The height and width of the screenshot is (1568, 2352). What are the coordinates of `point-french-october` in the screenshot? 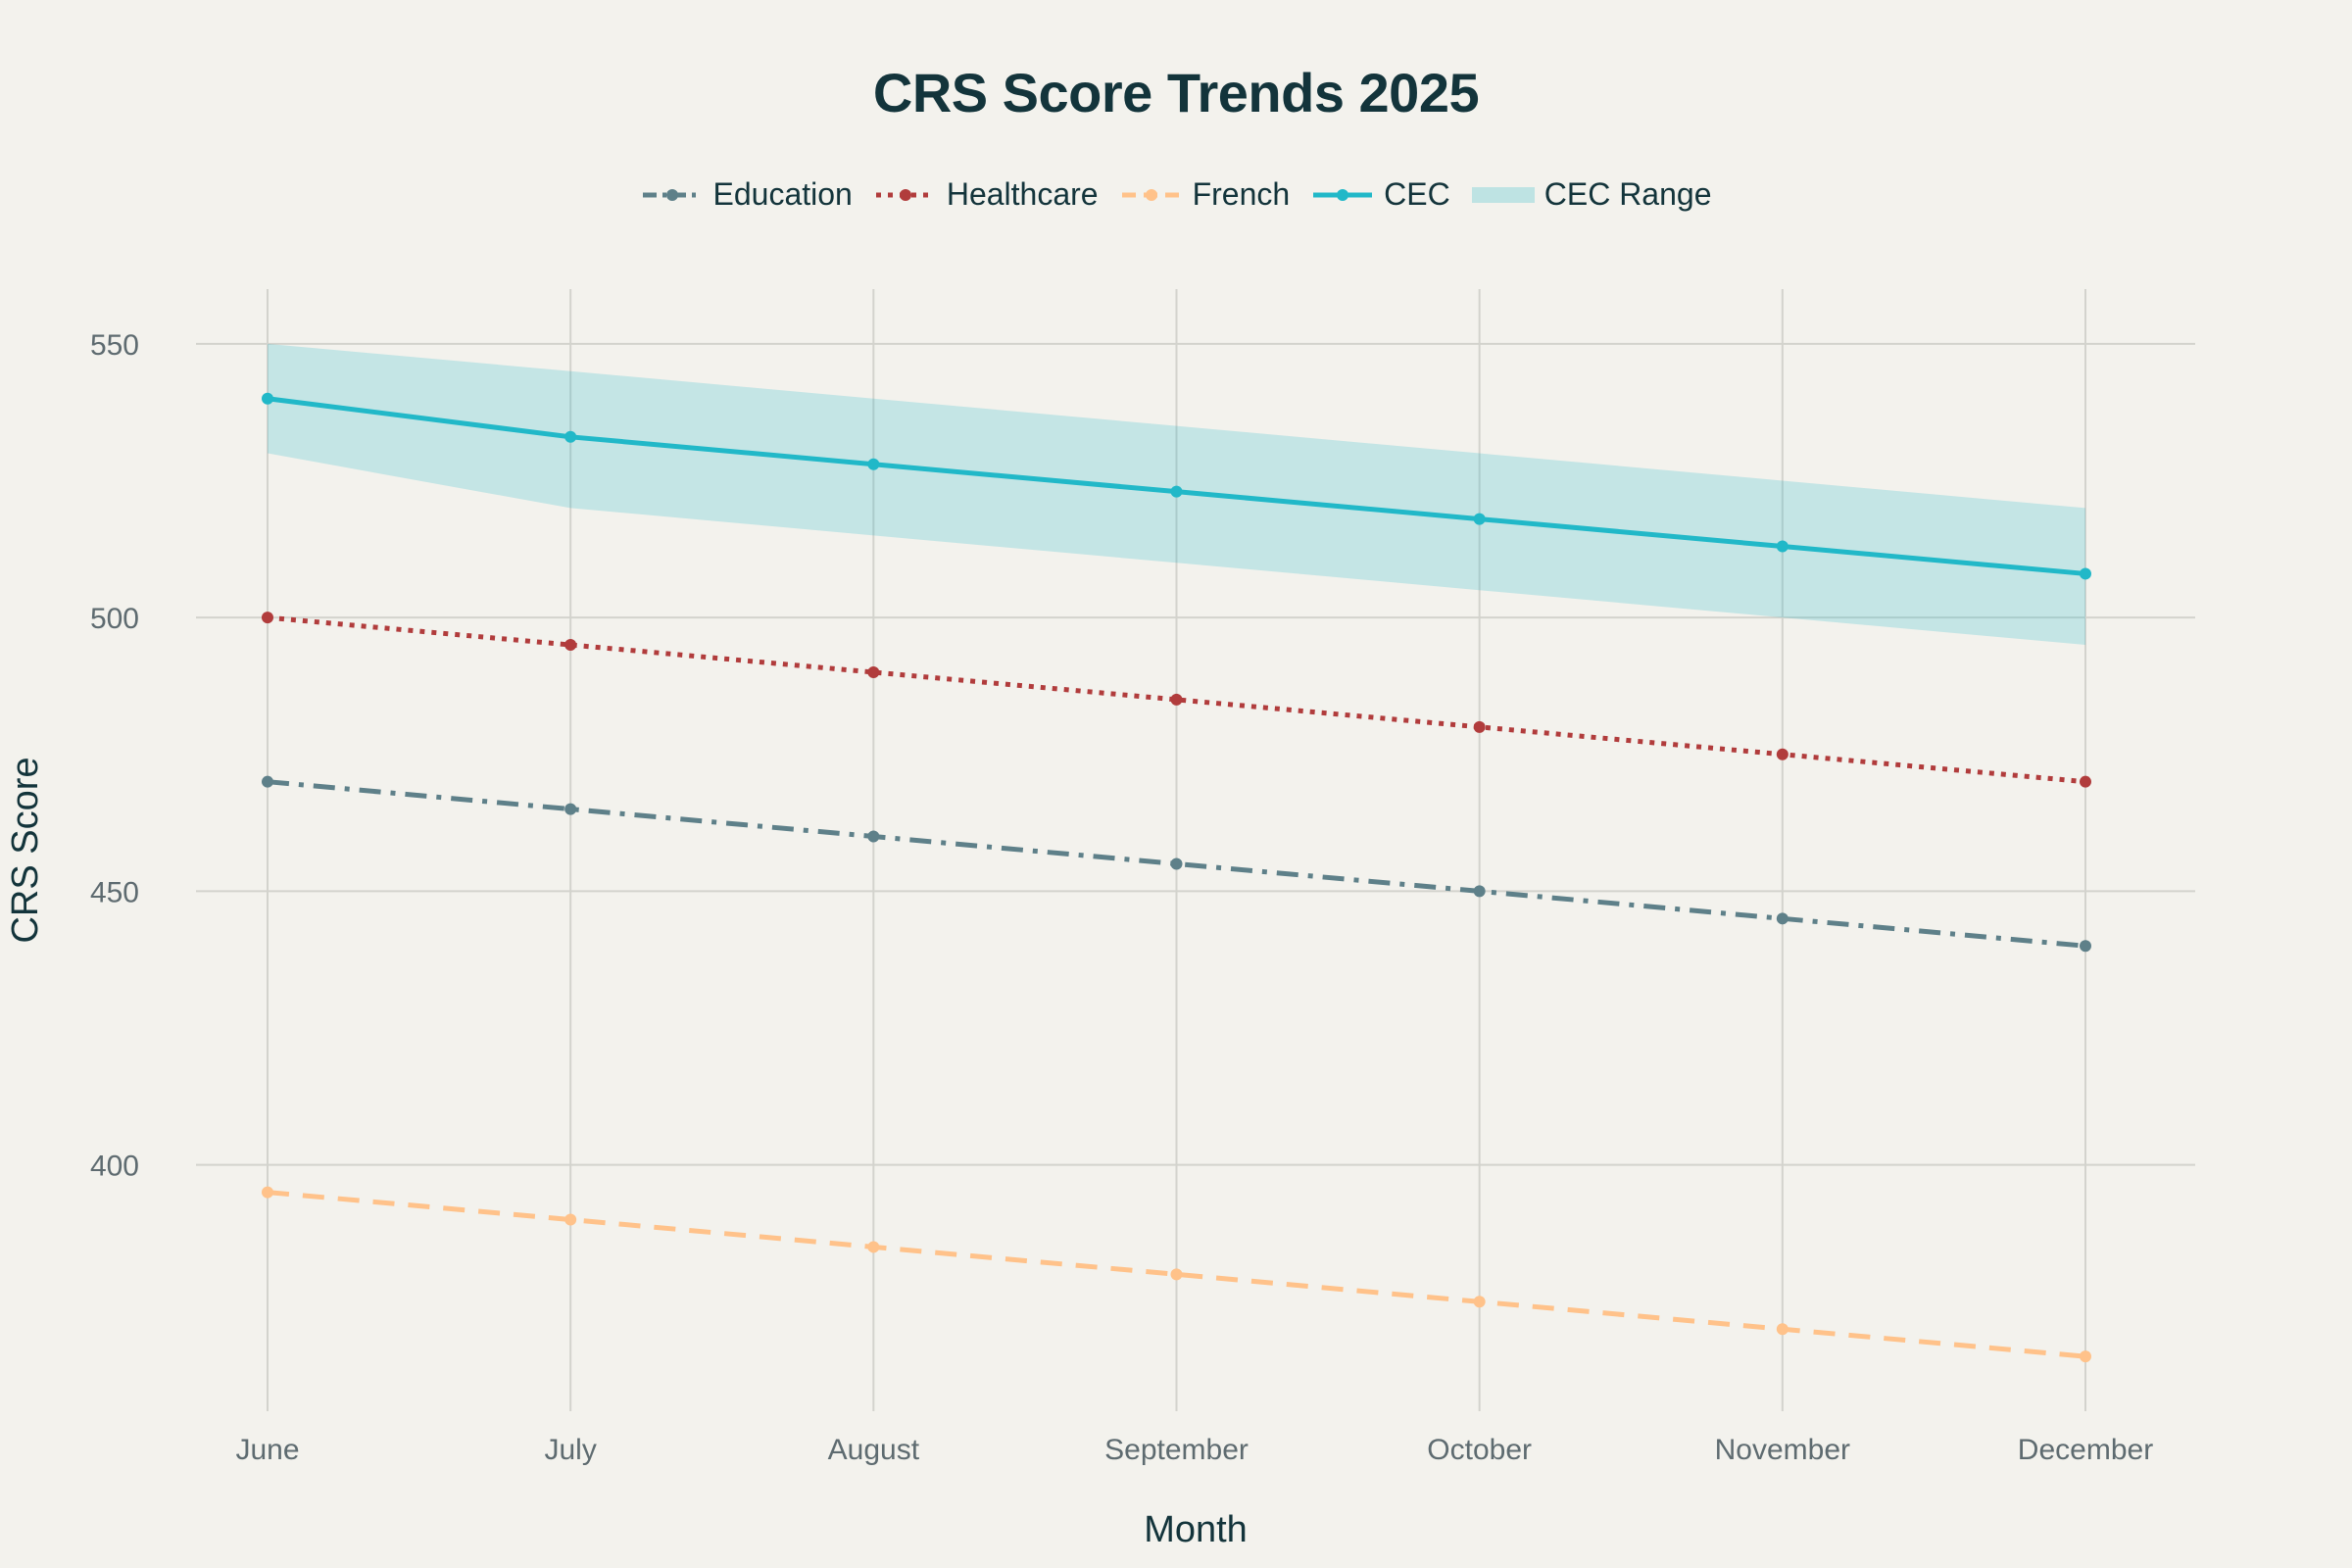 It's located at (1479, 1302).